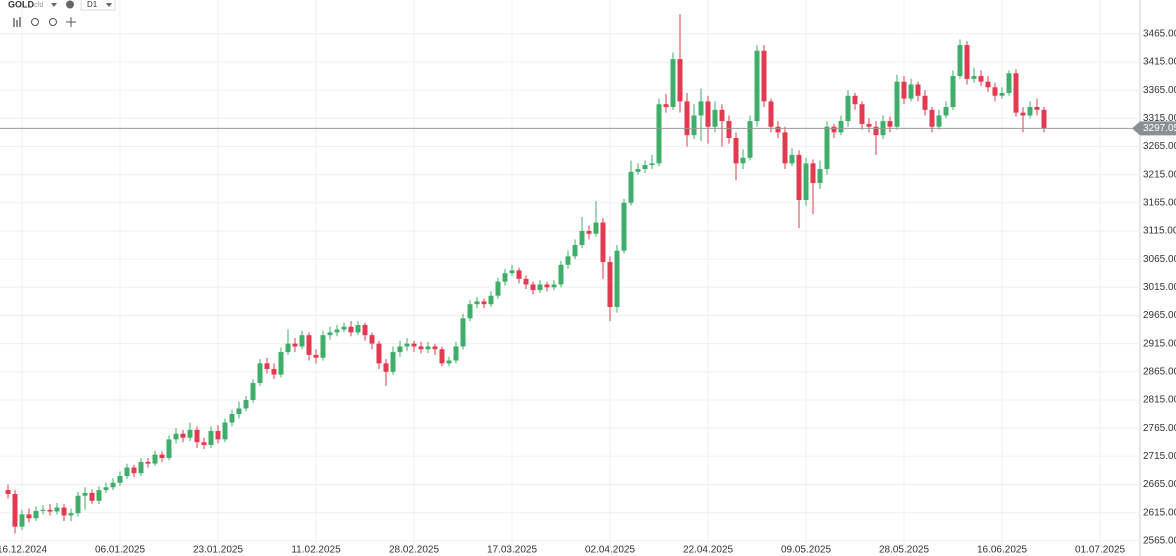 This screenshot has width=1176, height=556. What do you see at coordinates (1159, 118) in the screenshot?
I see `y-tick-label: 3315.00` at bounding box center [1159, 118].